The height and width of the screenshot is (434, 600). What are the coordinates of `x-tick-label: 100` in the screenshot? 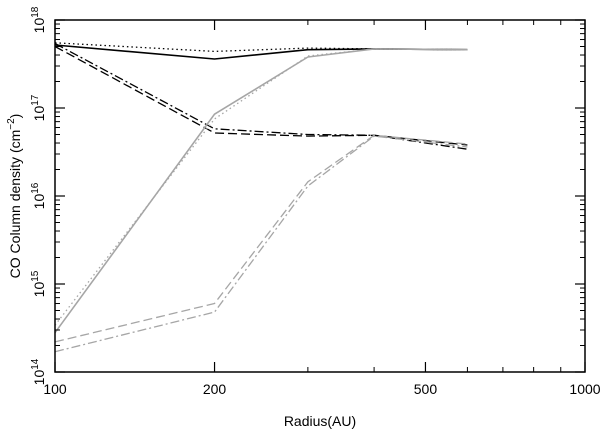 It's located at (55, 389).